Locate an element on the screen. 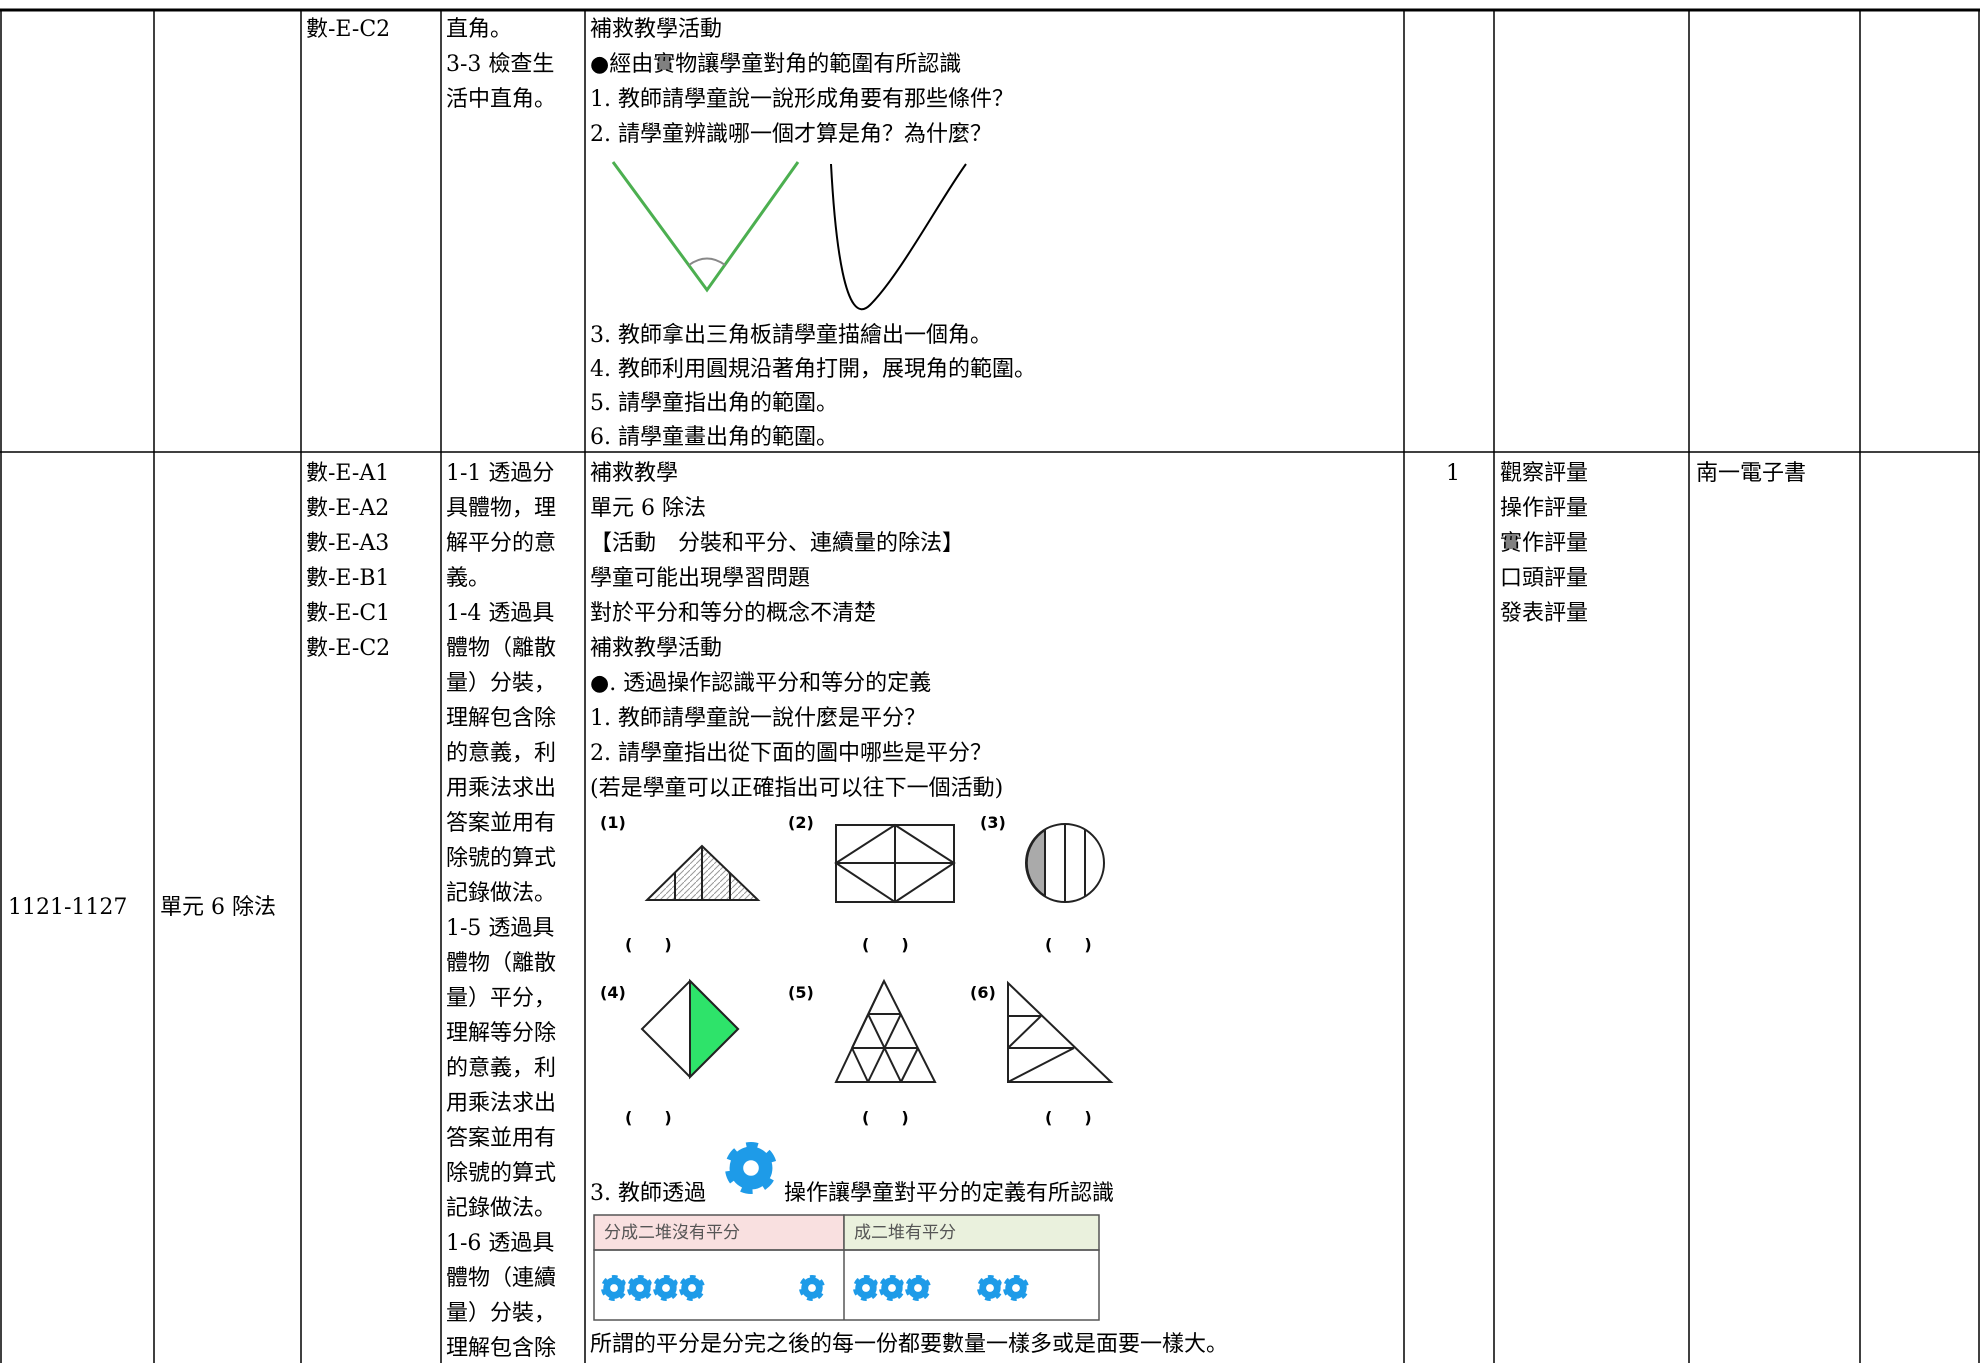  cell-text: 活中直角。 is located at coordinates (501, 99).